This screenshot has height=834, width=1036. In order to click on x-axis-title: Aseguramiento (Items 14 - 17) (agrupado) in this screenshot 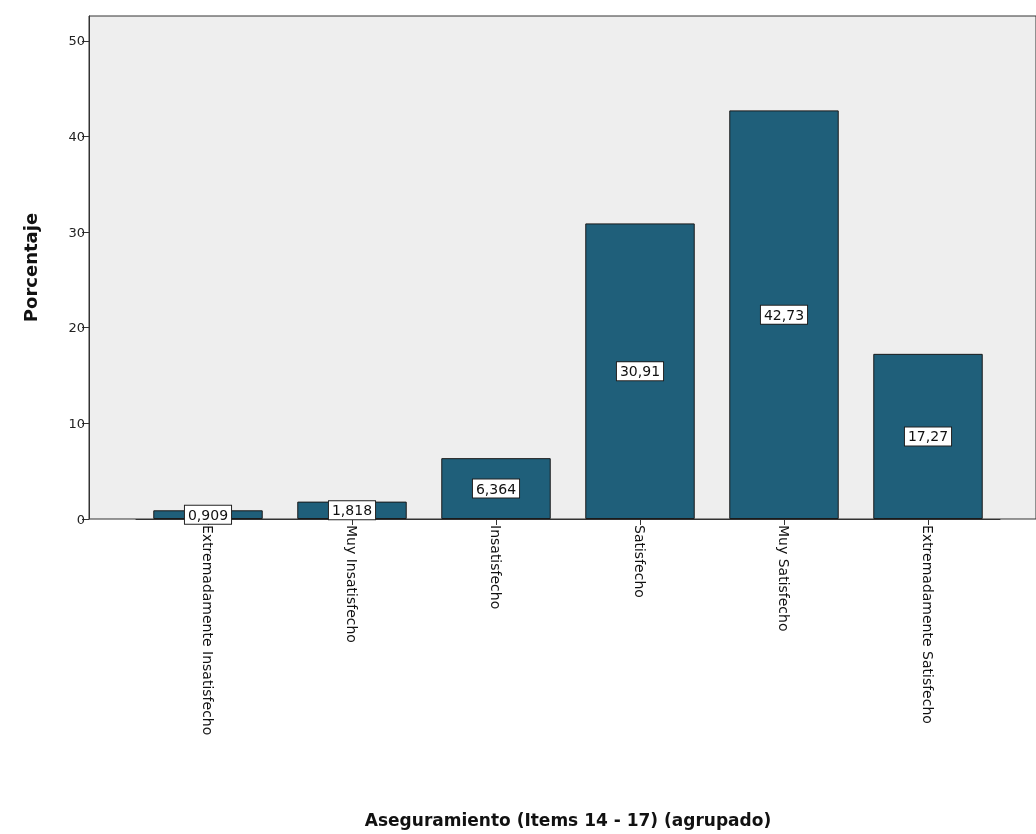, I will do `click(568, 819)`.